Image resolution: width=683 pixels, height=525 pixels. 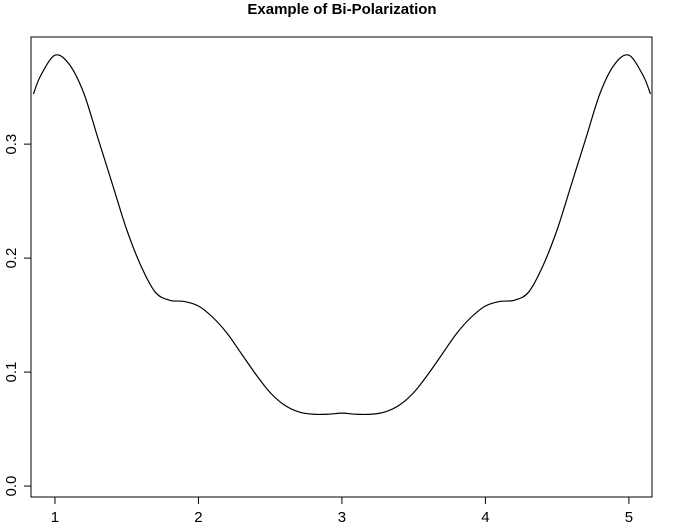 I want to click on x-tick-label: 5, so click(x=629, y=517).